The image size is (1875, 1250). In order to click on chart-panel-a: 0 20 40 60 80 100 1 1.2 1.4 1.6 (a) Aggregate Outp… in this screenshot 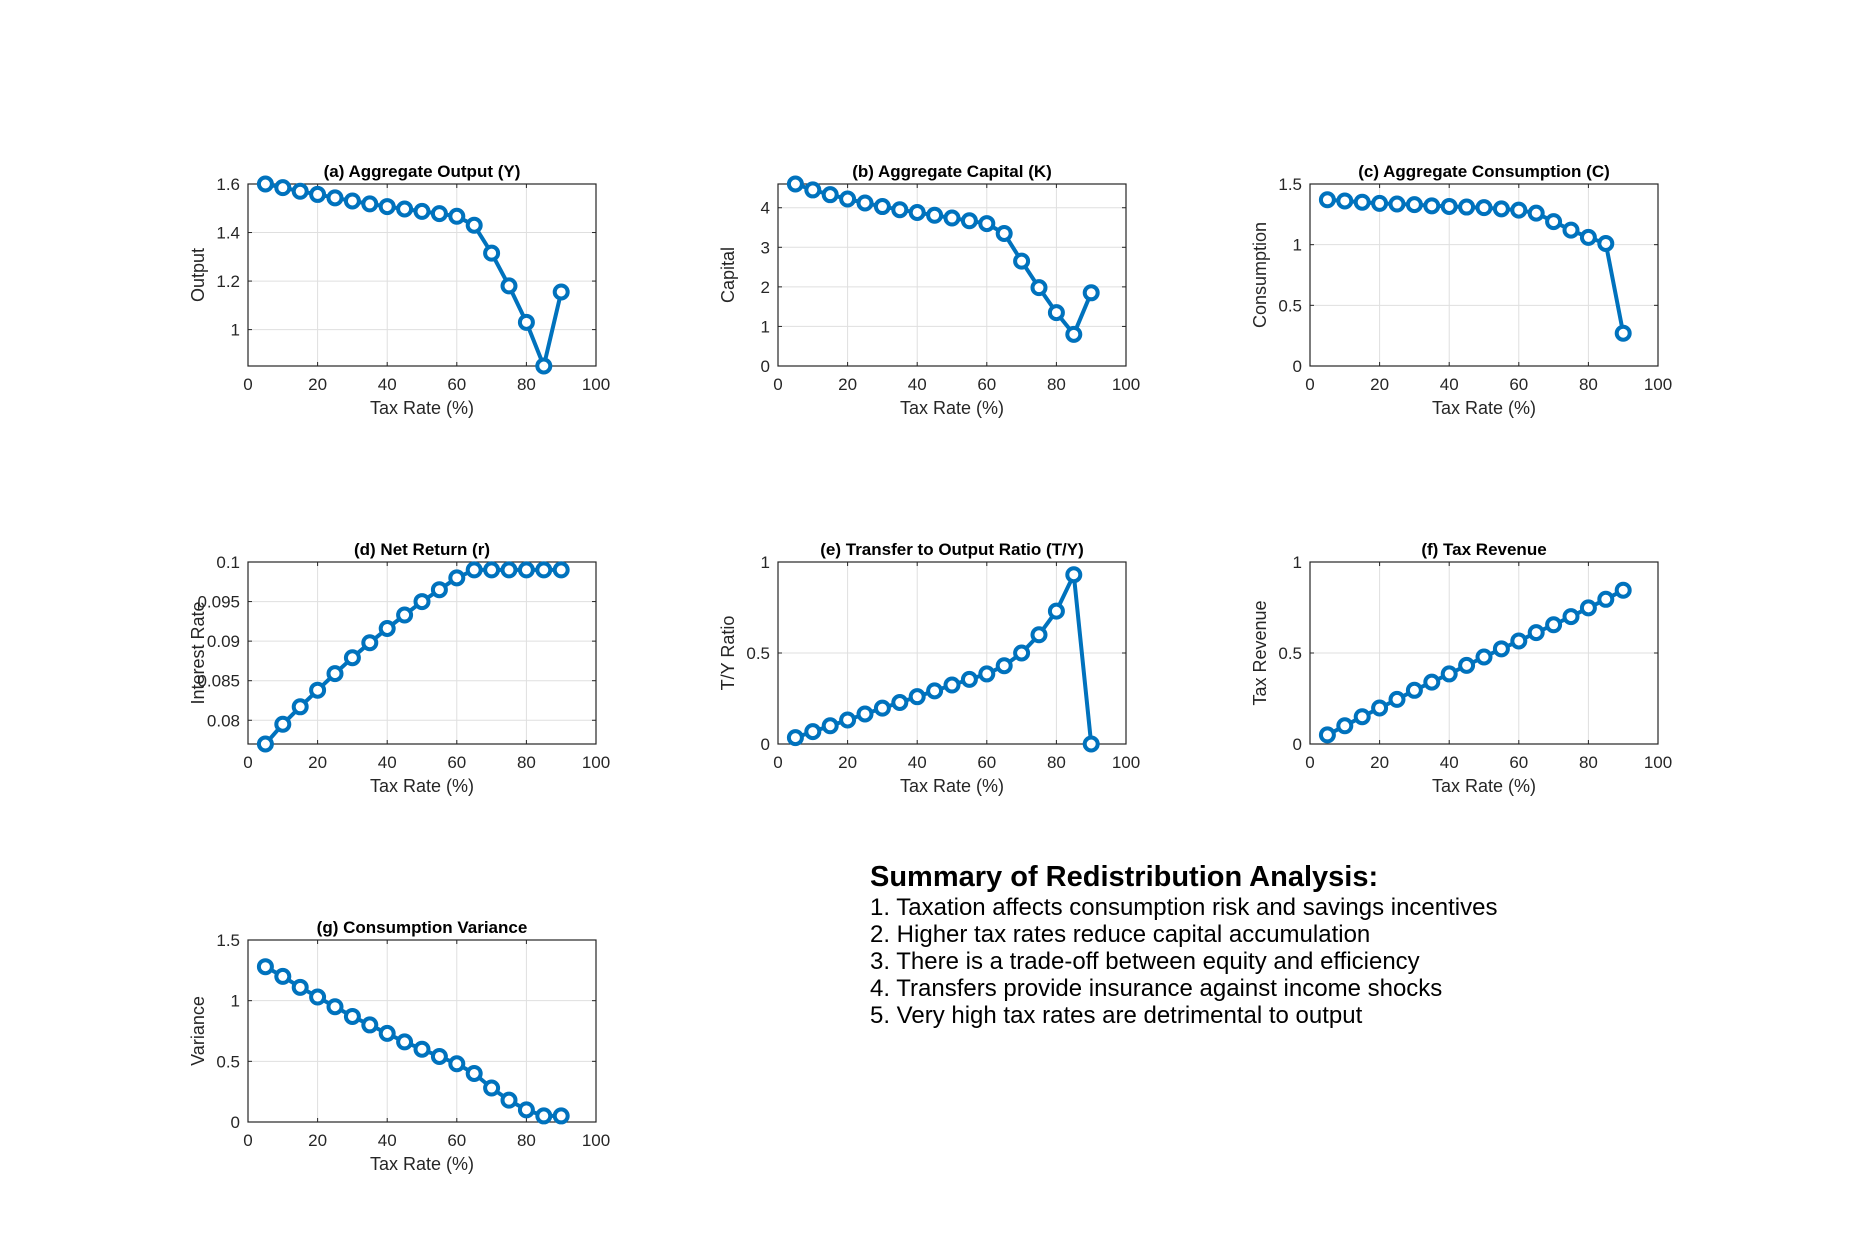, I will do `click(399, 290)`.